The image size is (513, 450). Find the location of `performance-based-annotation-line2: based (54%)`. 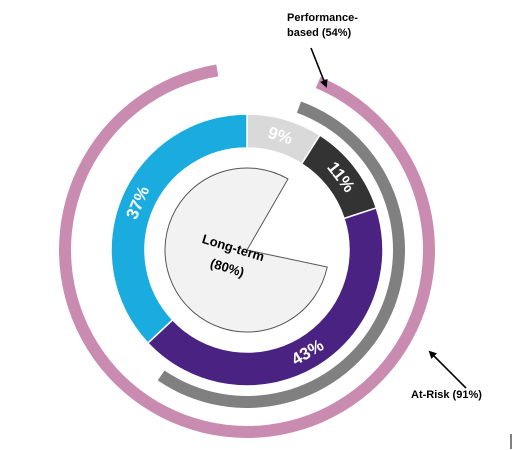

performance-based-annotation-line2: based (54%) is located at coordinates (319, 33).